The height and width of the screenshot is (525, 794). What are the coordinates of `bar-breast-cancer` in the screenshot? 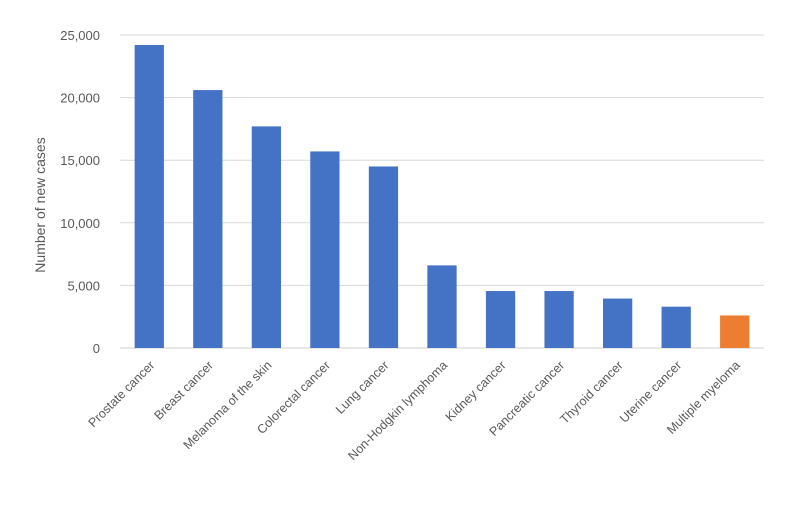 It's located at (208, 219).